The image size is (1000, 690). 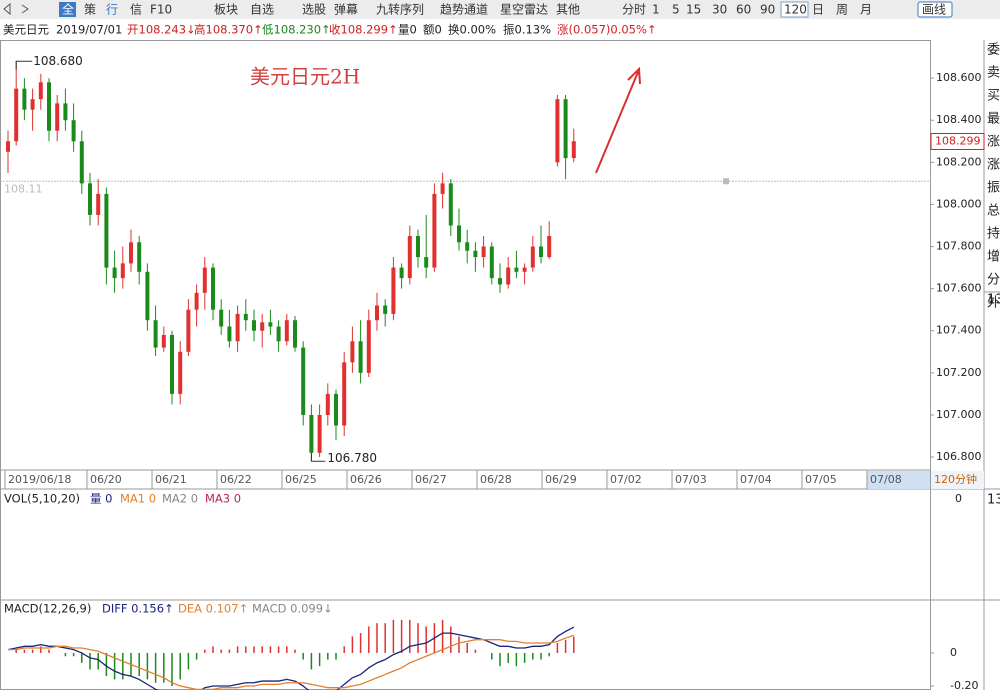 I want to click on toolbar-item: 策, so click(x=90, y=10).